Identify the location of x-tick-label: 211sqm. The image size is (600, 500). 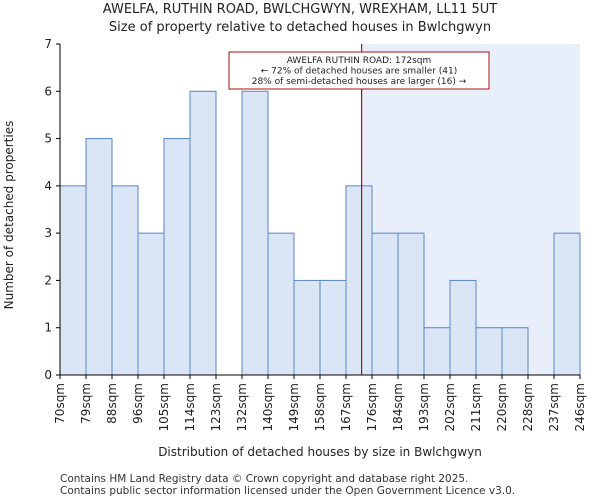
(476, 407).